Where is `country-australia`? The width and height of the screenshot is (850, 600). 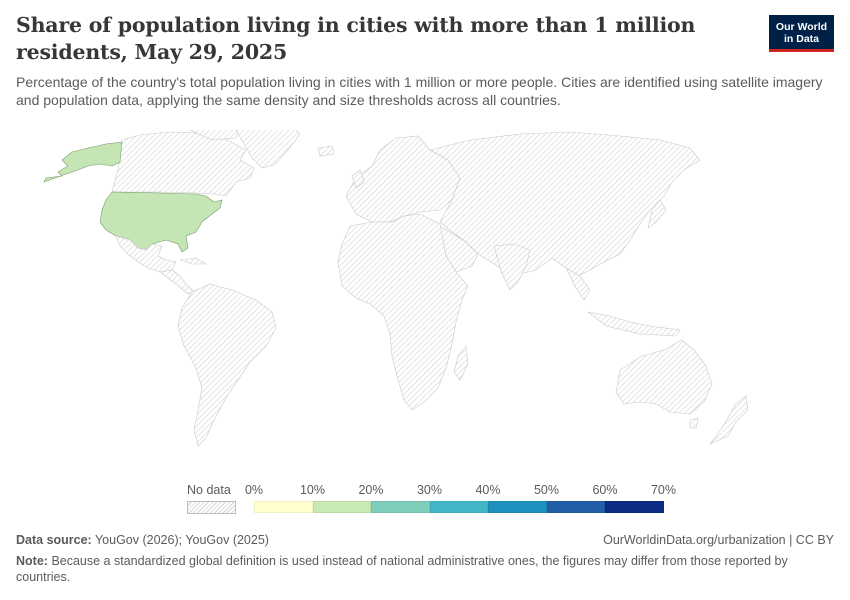 country-australia is located at coordinates (664, 377).